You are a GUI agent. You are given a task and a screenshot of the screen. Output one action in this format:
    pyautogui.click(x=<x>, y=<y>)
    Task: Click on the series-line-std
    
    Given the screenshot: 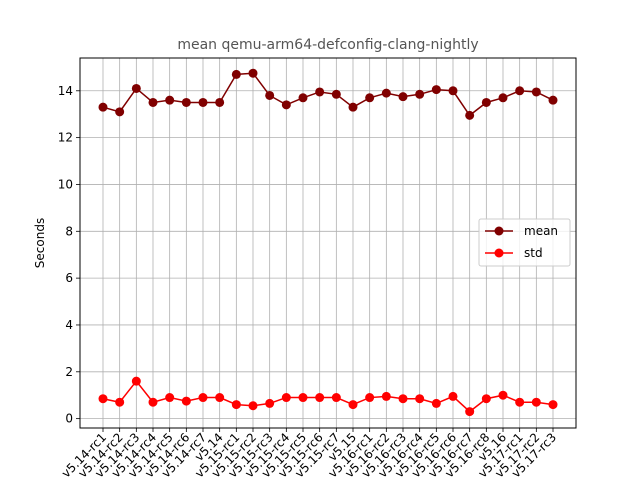 What is the action you would take?
    pyautogui.click(x=328, y=396)
    